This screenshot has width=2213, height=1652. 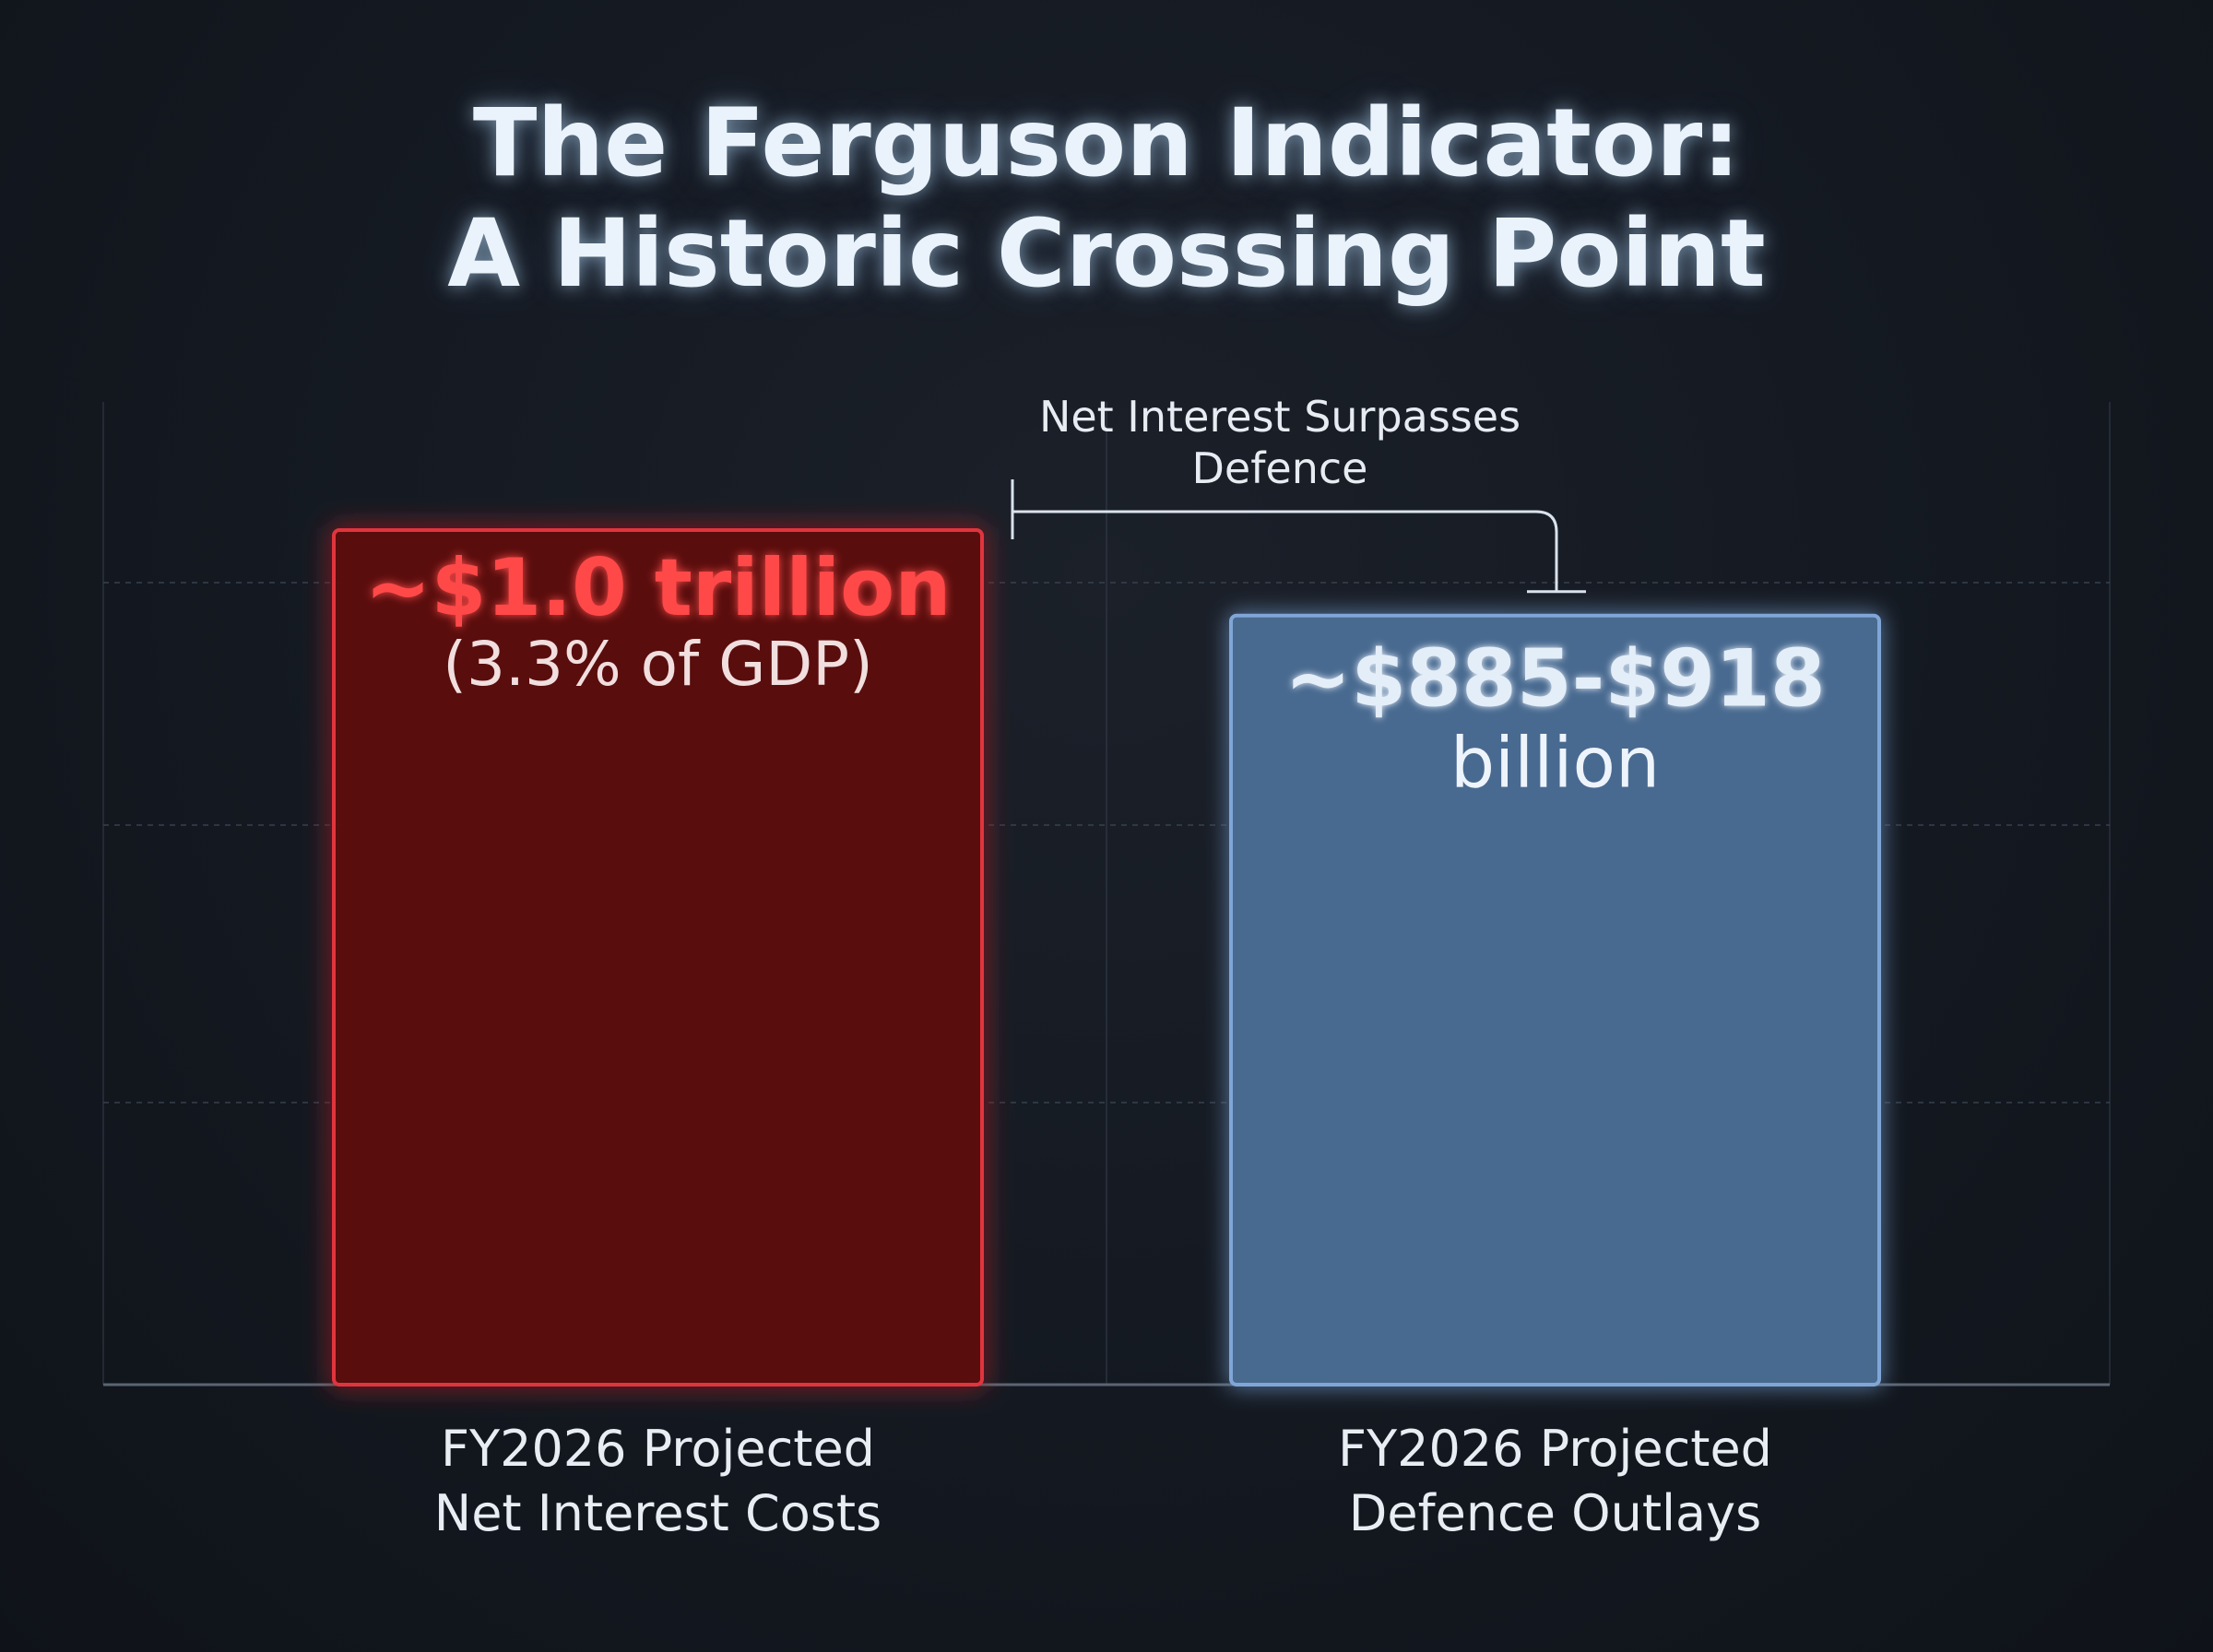 What do you see at coordinates (658, 1513) in the screenshot?
I see `category-label-line: Net Interest Costs` at bounding box center [658, 1513].